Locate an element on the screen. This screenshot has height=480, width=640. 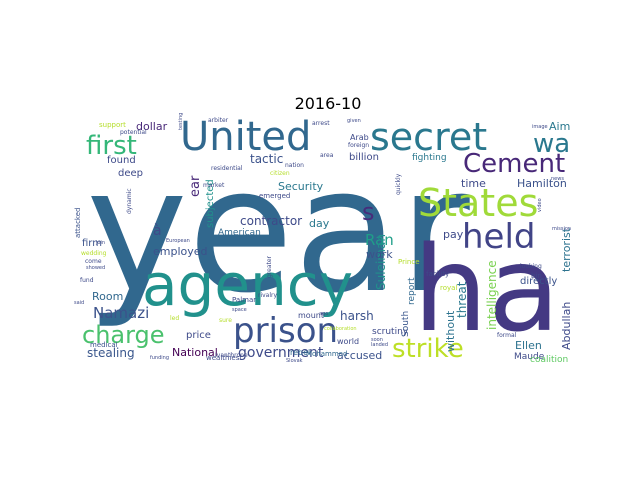
word-dollar-31: dollar is located at coordinates (152, 126).